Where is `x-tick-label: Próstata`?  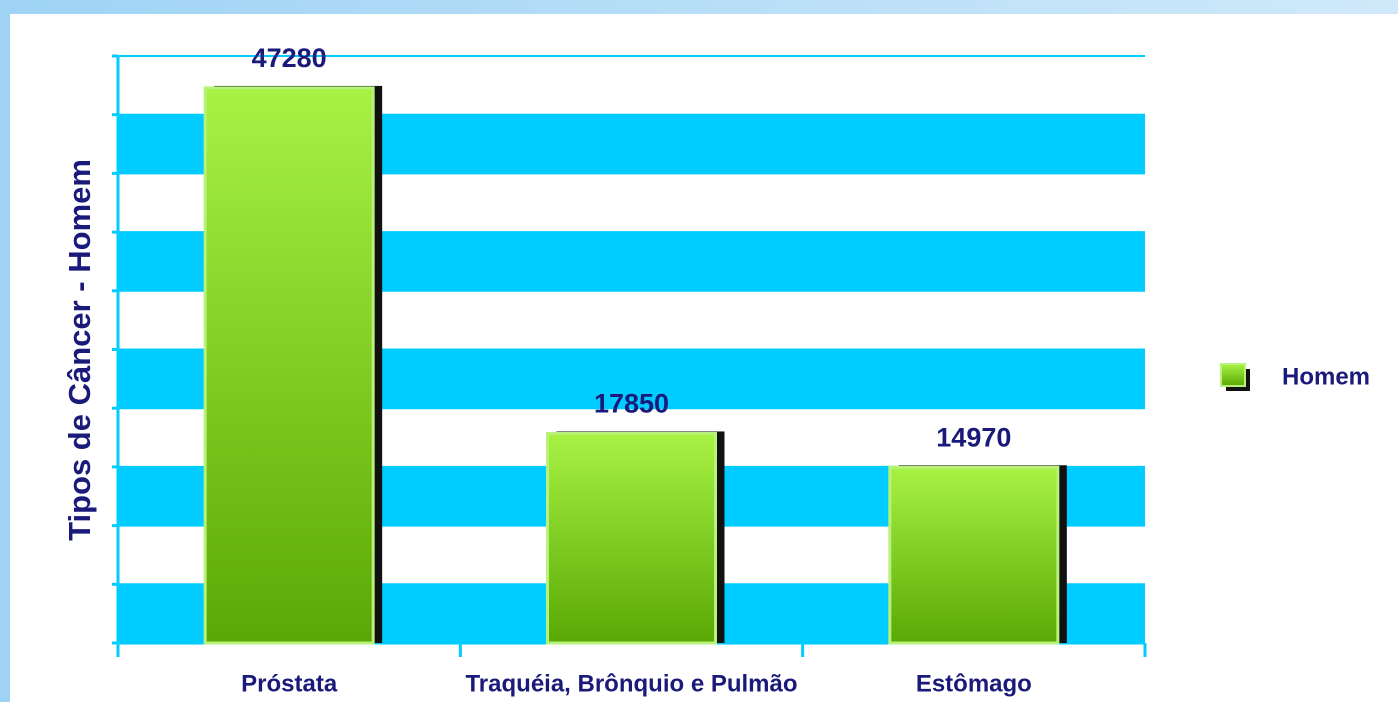 x-tick-label: Próstata is located at coordinates (289, 683).